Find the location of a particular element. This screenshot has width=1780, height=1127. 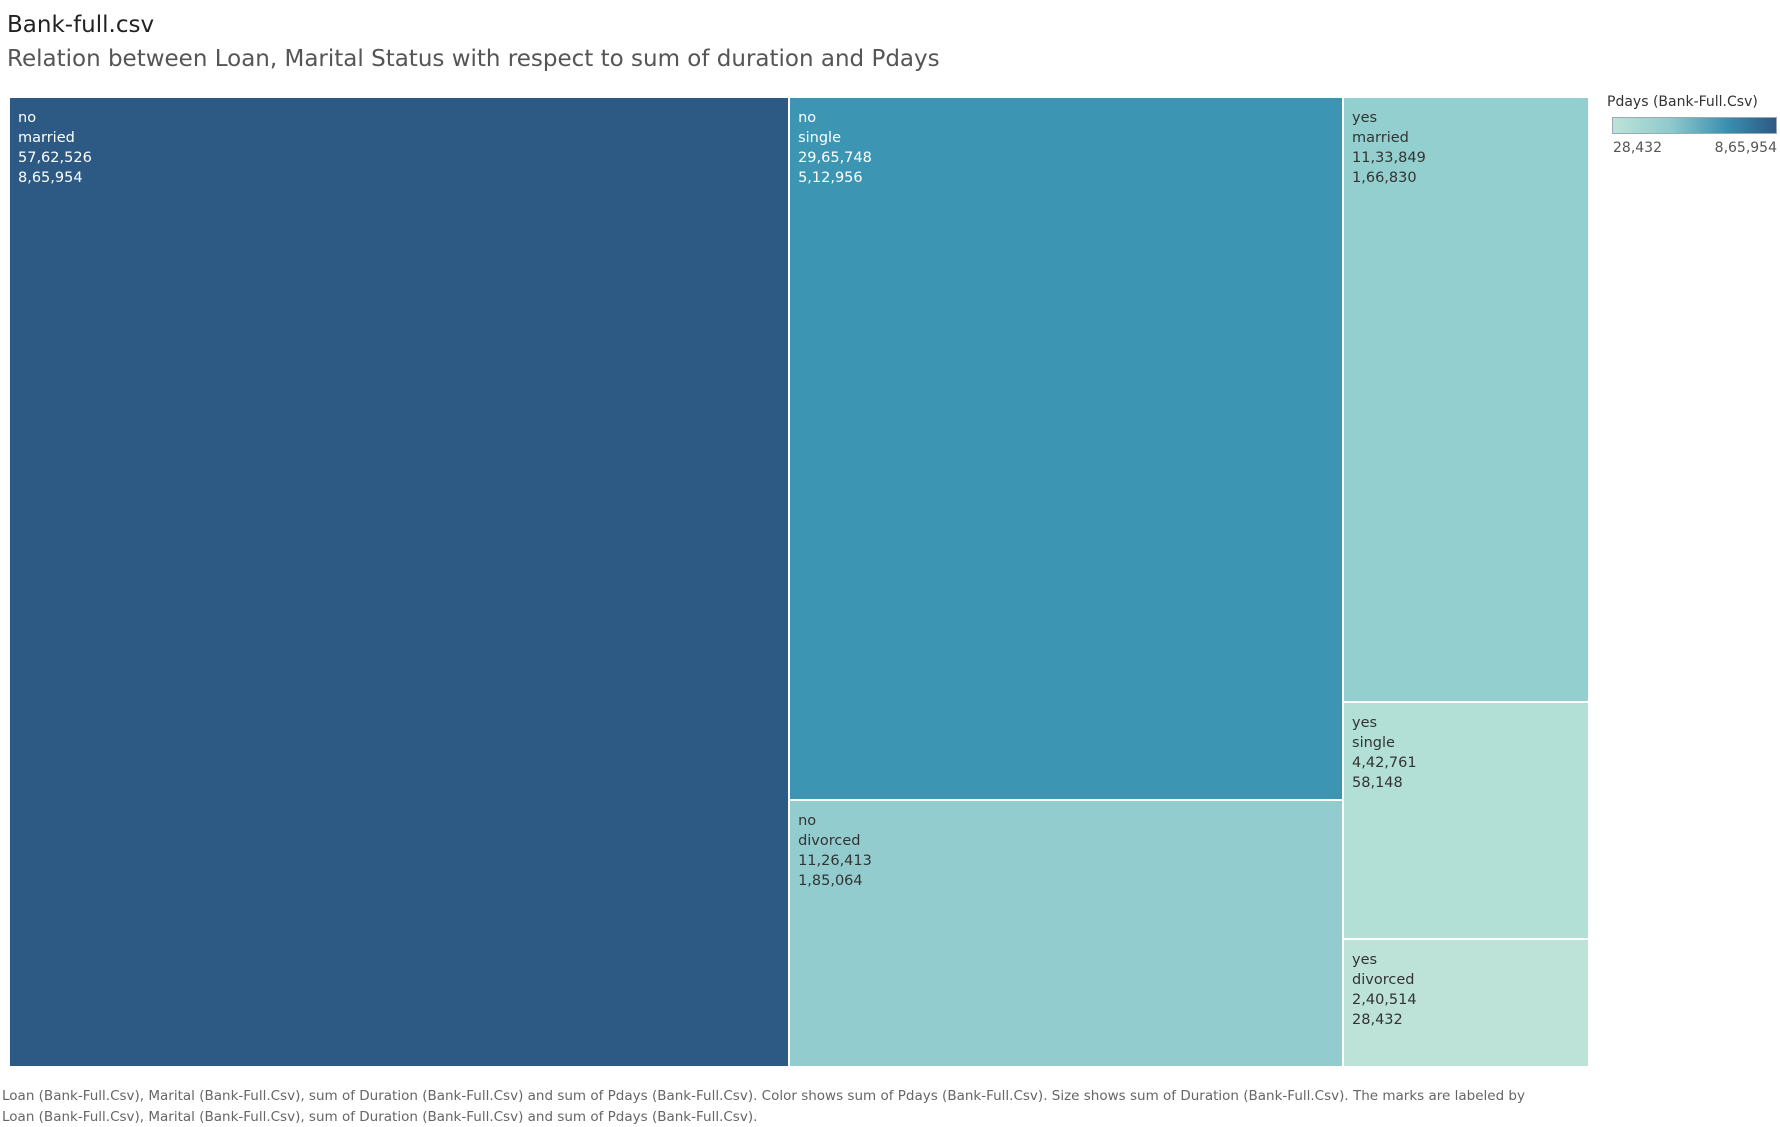

legend-min-label: 28,432 is located at coordinates (1637, 148).